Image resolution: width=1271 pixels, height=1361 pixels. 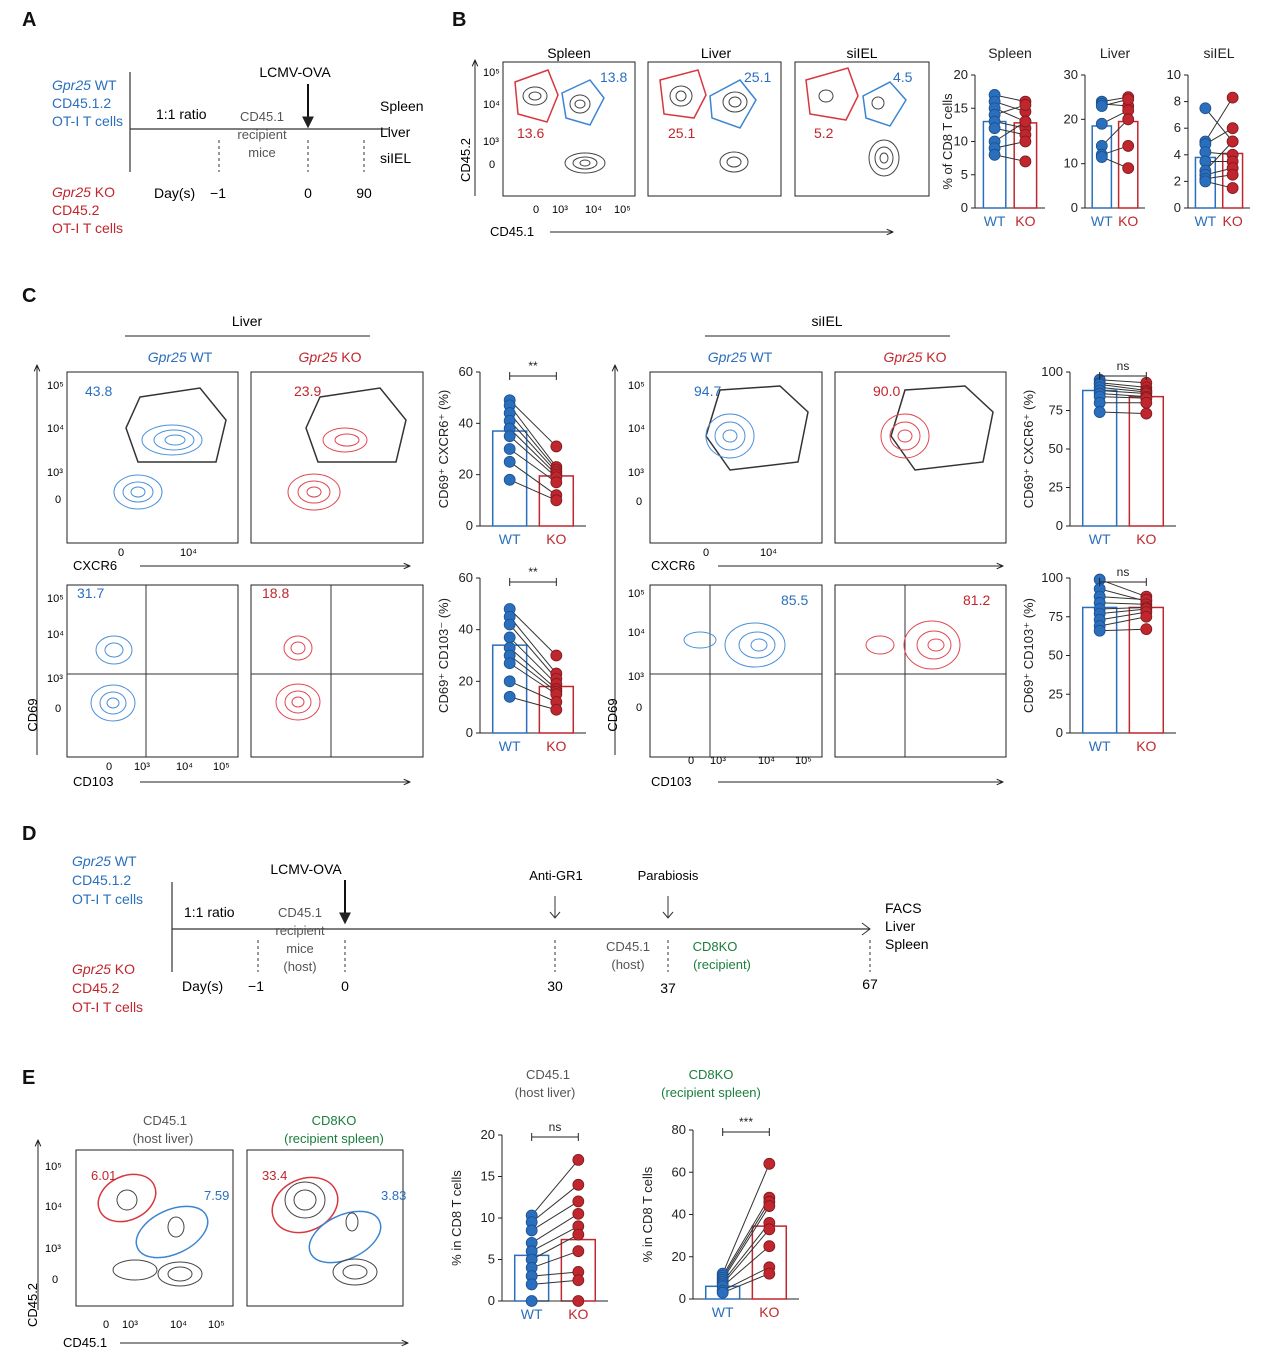 I want to click on c-siiel-ko-bot-pct: 81.2, so click(x=976, y=600).